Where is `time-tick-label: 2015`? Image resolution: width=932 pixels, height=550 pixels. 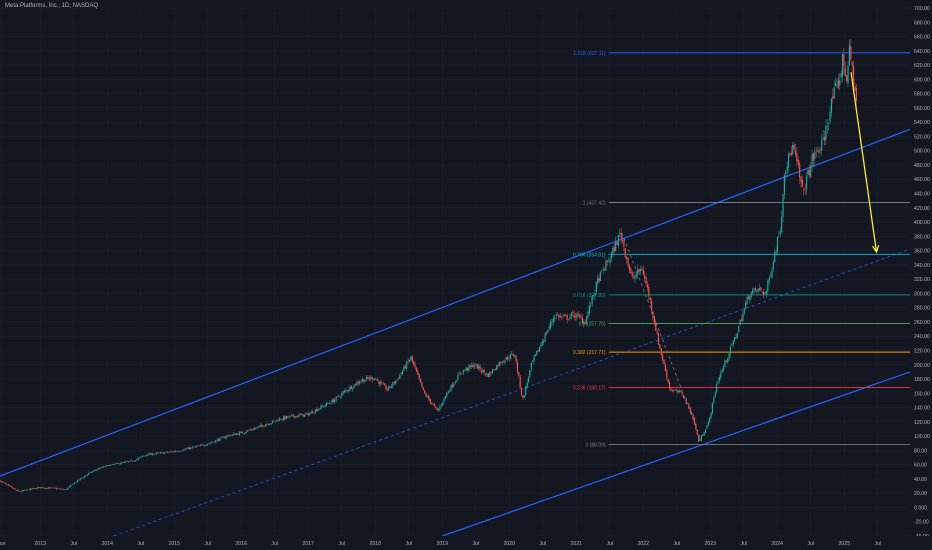 time-tick-label: 2015 is located at coordinates (174, 544).